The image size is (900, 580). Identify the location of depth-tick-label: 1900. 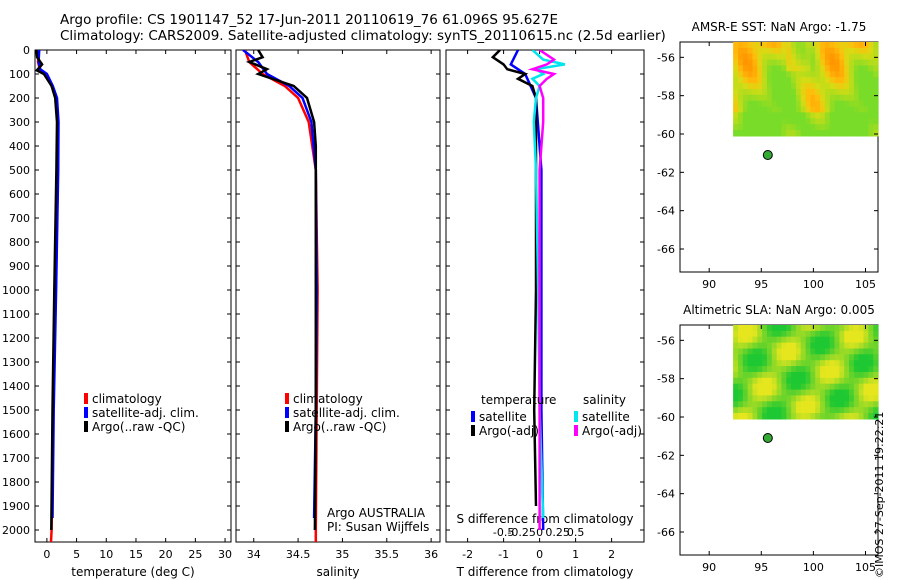
(16, 506).